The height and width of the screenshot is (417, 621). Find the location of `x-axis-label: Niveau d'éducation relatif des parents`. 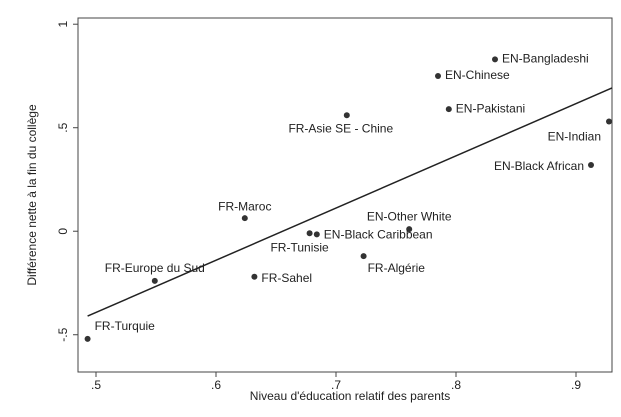

x-axis-label: Niveau d'éducation relatif des parents is located at coordinates (350, 396).